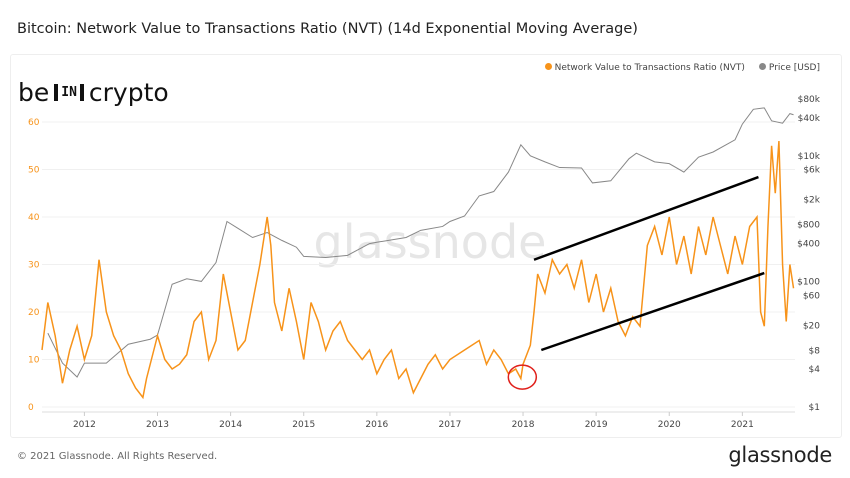 The image size is (850, 478). Describe the element at coordinates (34, 171) in the screenshot. I see `y-left-tick-label: 50` at that location.